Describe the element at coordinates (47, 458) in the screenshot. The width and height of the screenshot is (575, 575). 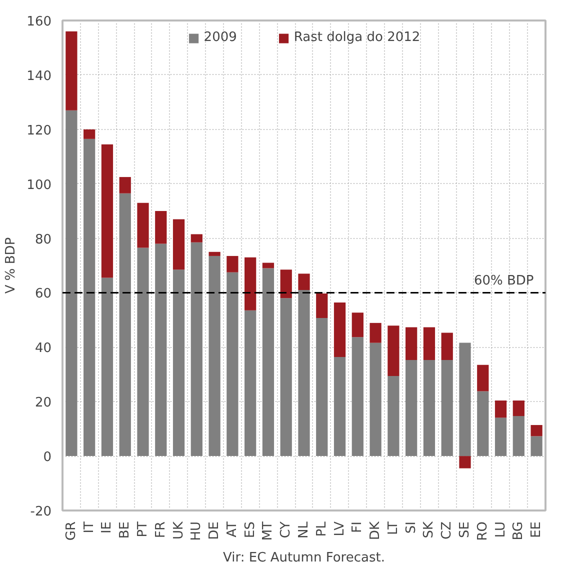
I see `y-tick-label: 0` at that location.